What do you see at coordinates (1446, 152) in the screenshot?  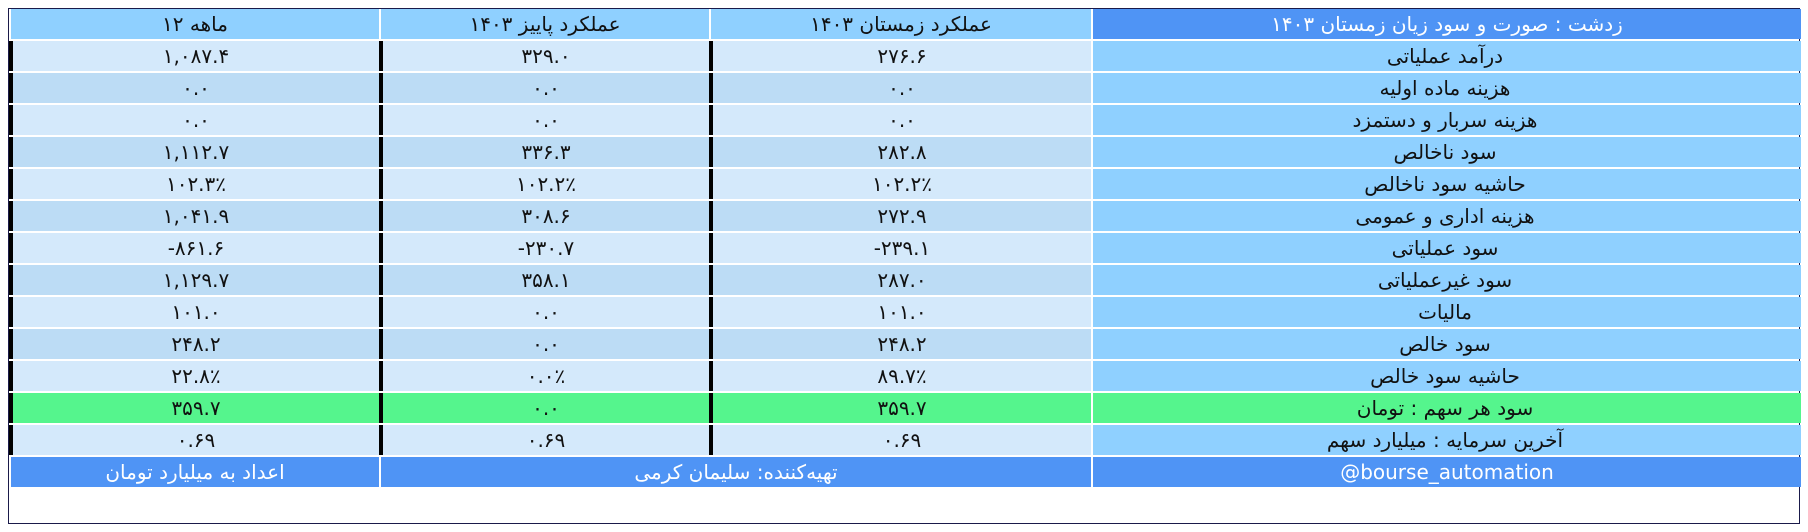 I see `row-label: سود ناخالص` at bounding box center [1446, 152].